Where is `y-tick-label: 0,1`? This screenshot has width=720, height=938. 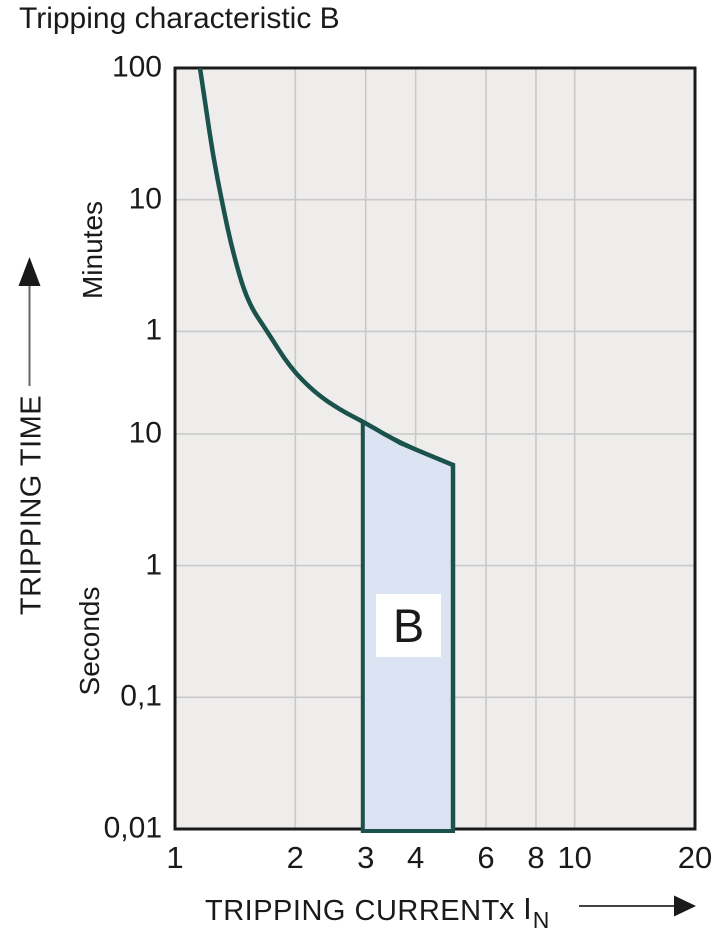
y-tick-label: 0,1 is located at coordinates (141, 696).